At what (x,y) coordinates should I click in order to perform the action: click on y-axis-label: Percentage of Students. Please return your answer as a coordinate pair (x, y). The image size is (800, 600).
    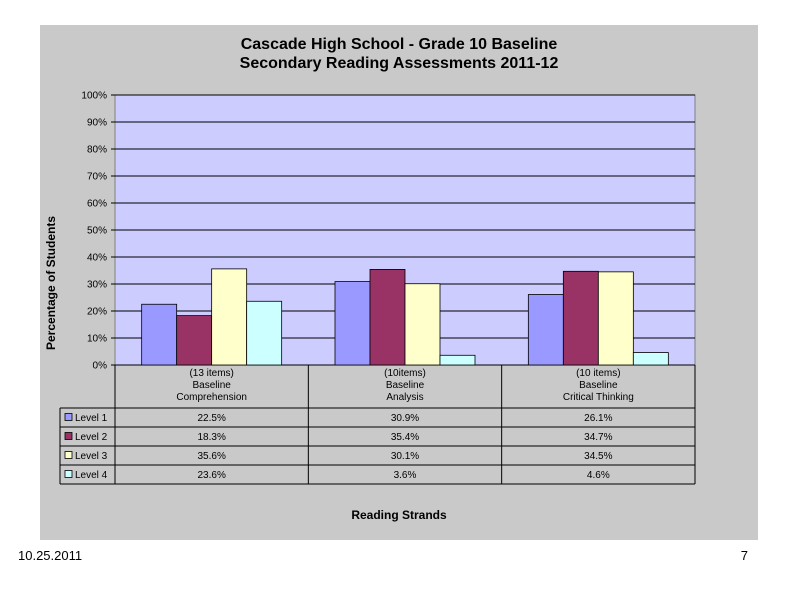
    Looking at the image, I should click on (51, 283).